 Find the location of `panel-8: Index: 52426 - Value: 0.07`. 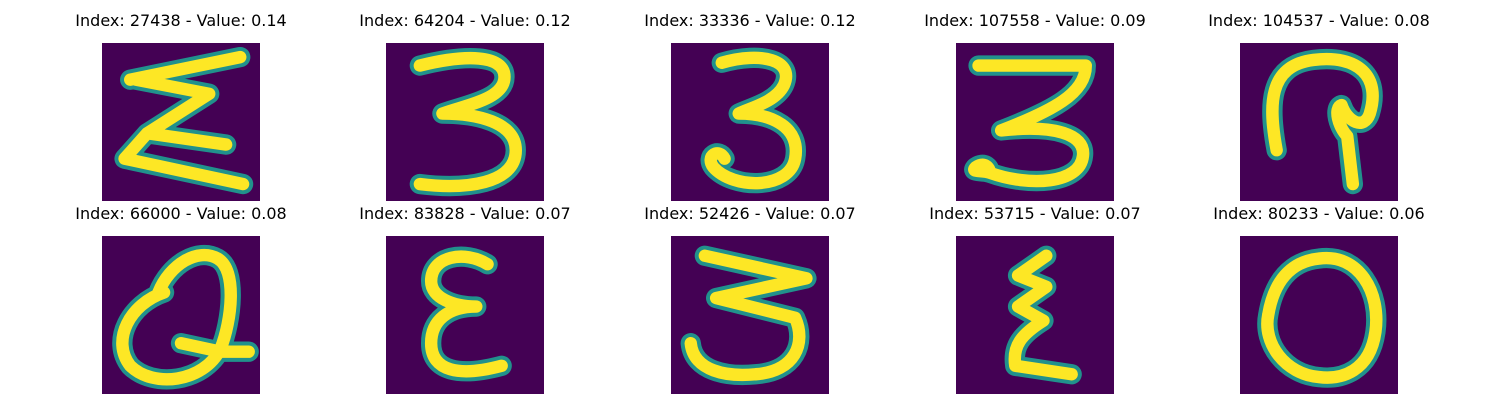

panel-8: Index: 52426 - Value: 0.07 is located at coordinates (750, 297).